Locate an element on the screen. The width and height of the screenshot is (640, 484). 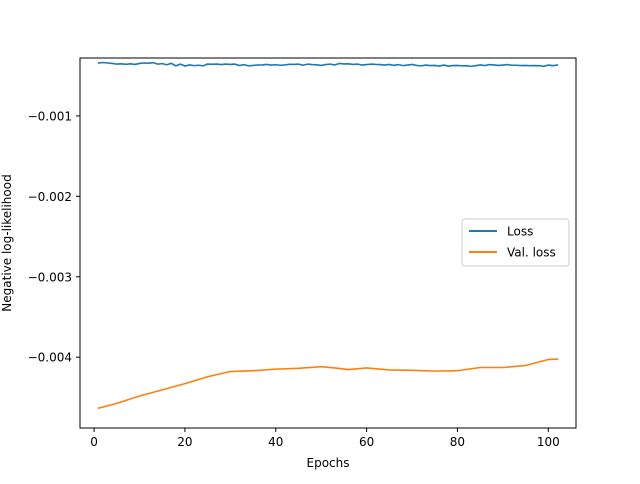
y-tick-label: −0.002 is located at coordinates (50, 197).